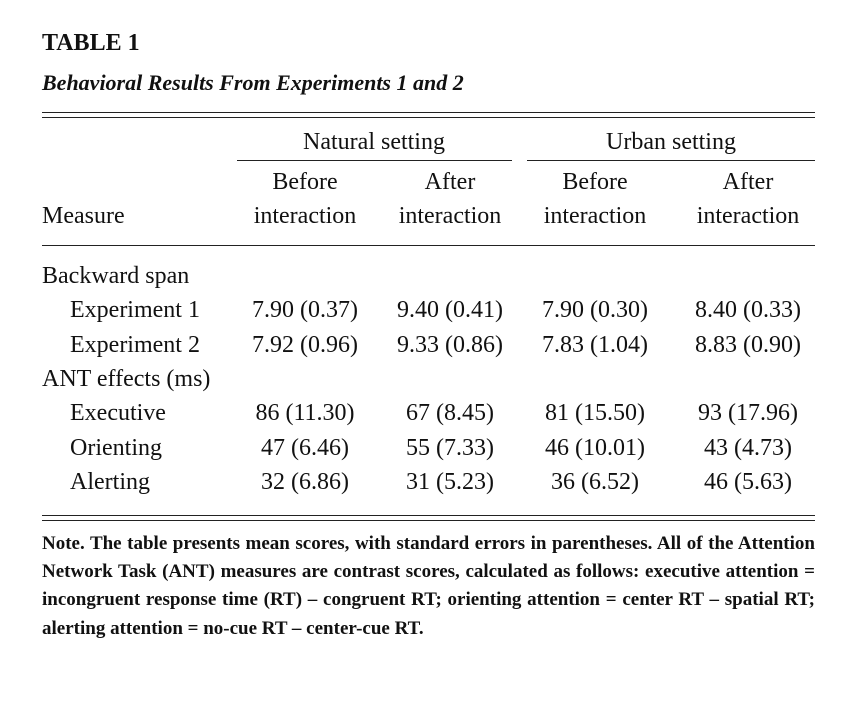  Describe the element at coordinates (305, 481) in the screenshot. I see `table-cell: 32 (6.86)` at that location.